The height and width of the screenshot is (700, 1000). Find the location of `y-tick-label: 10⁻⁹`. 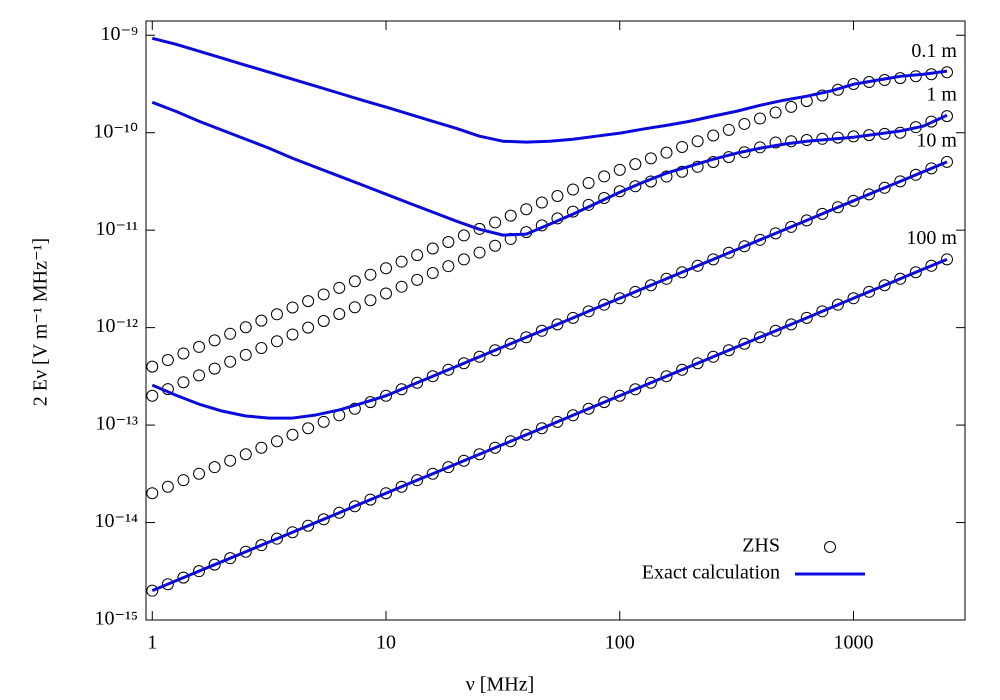

y-tick-label: 10⁻⁹ is located at coordinates (119, 34).